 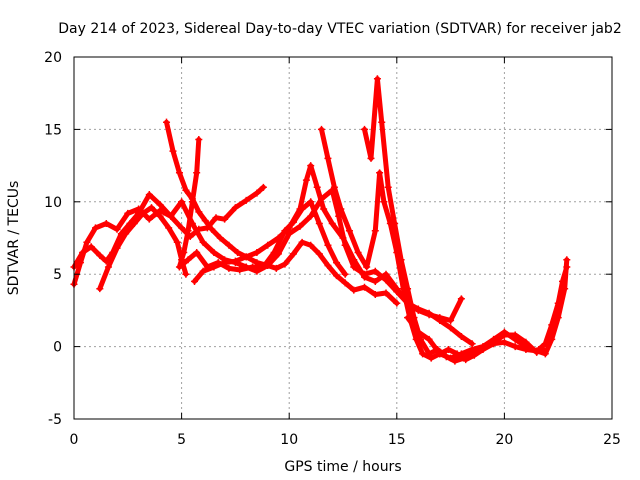 I want to click on x-tick-label: 15, so click(x=397, y=440).